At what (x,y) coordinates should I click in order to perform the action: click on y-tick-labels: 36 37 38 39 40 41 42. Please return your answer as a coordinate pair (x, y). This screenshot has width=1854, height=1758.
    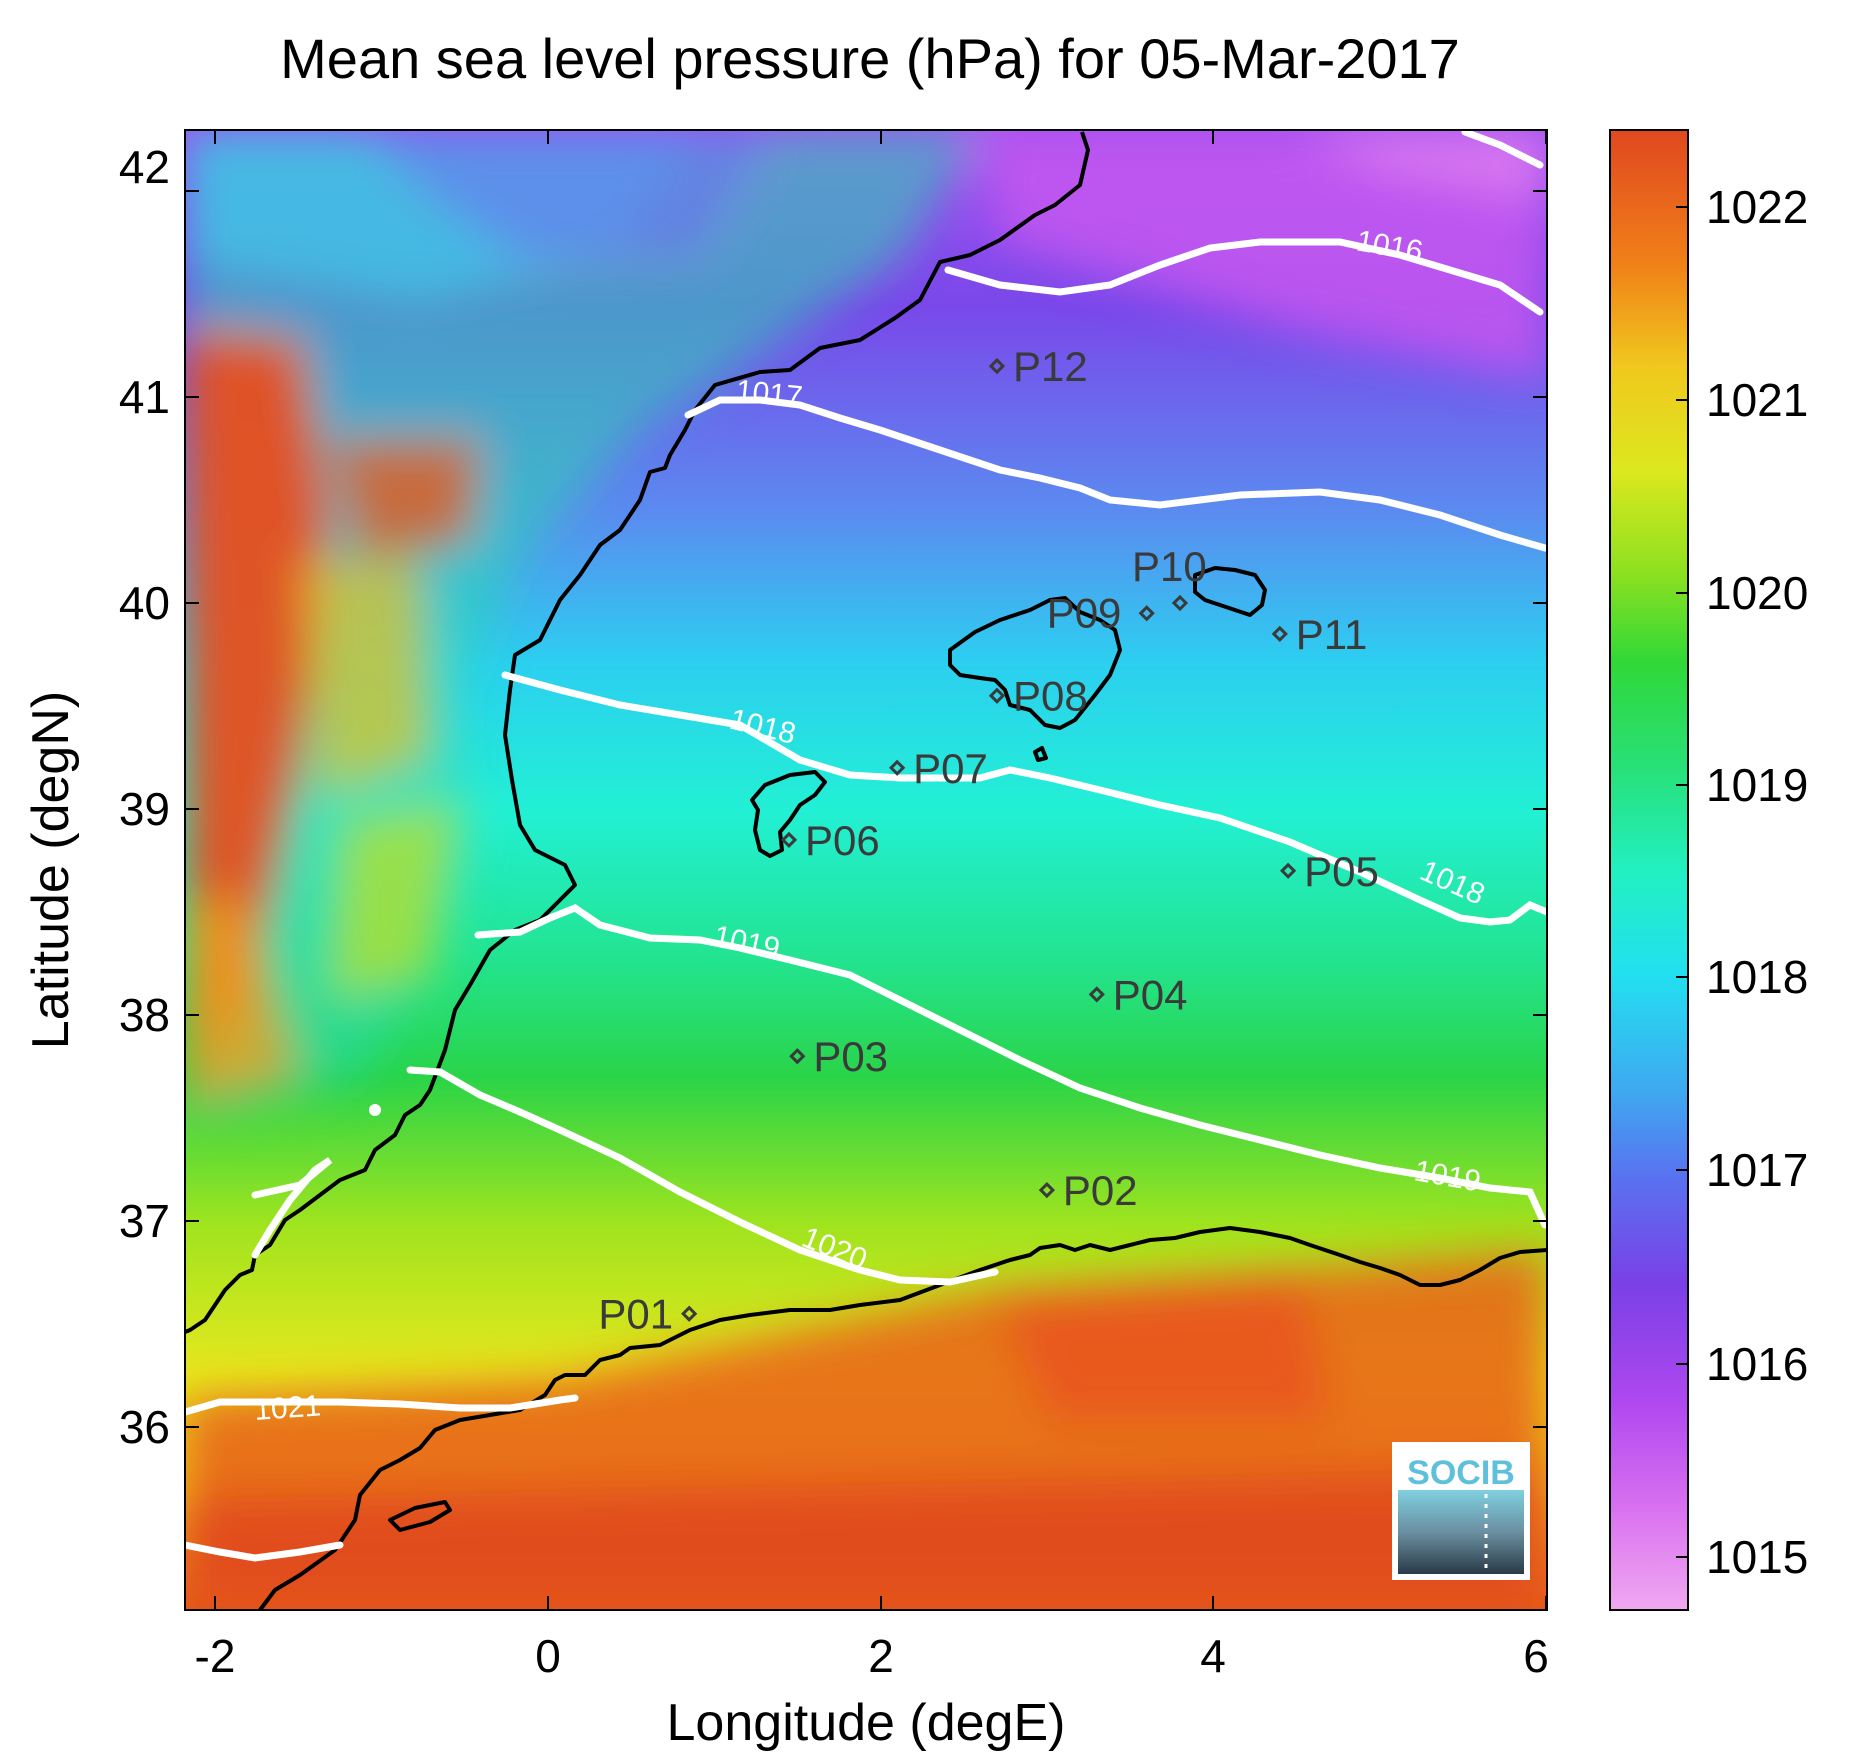
    Looking at the image, I should click on (144, 797).